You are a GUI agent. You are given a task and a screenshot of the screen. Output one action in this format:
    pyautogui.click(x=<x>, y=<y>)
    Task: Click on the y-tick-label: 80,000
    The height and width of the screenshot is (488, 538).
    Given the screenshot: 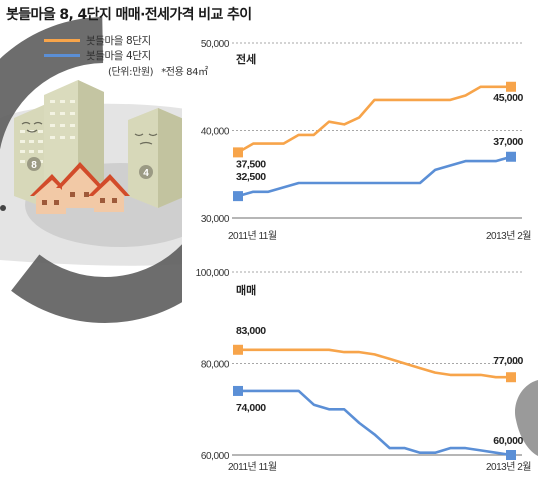 What is the action you would take?
    pyautogui.click(x=215, y=365)
    